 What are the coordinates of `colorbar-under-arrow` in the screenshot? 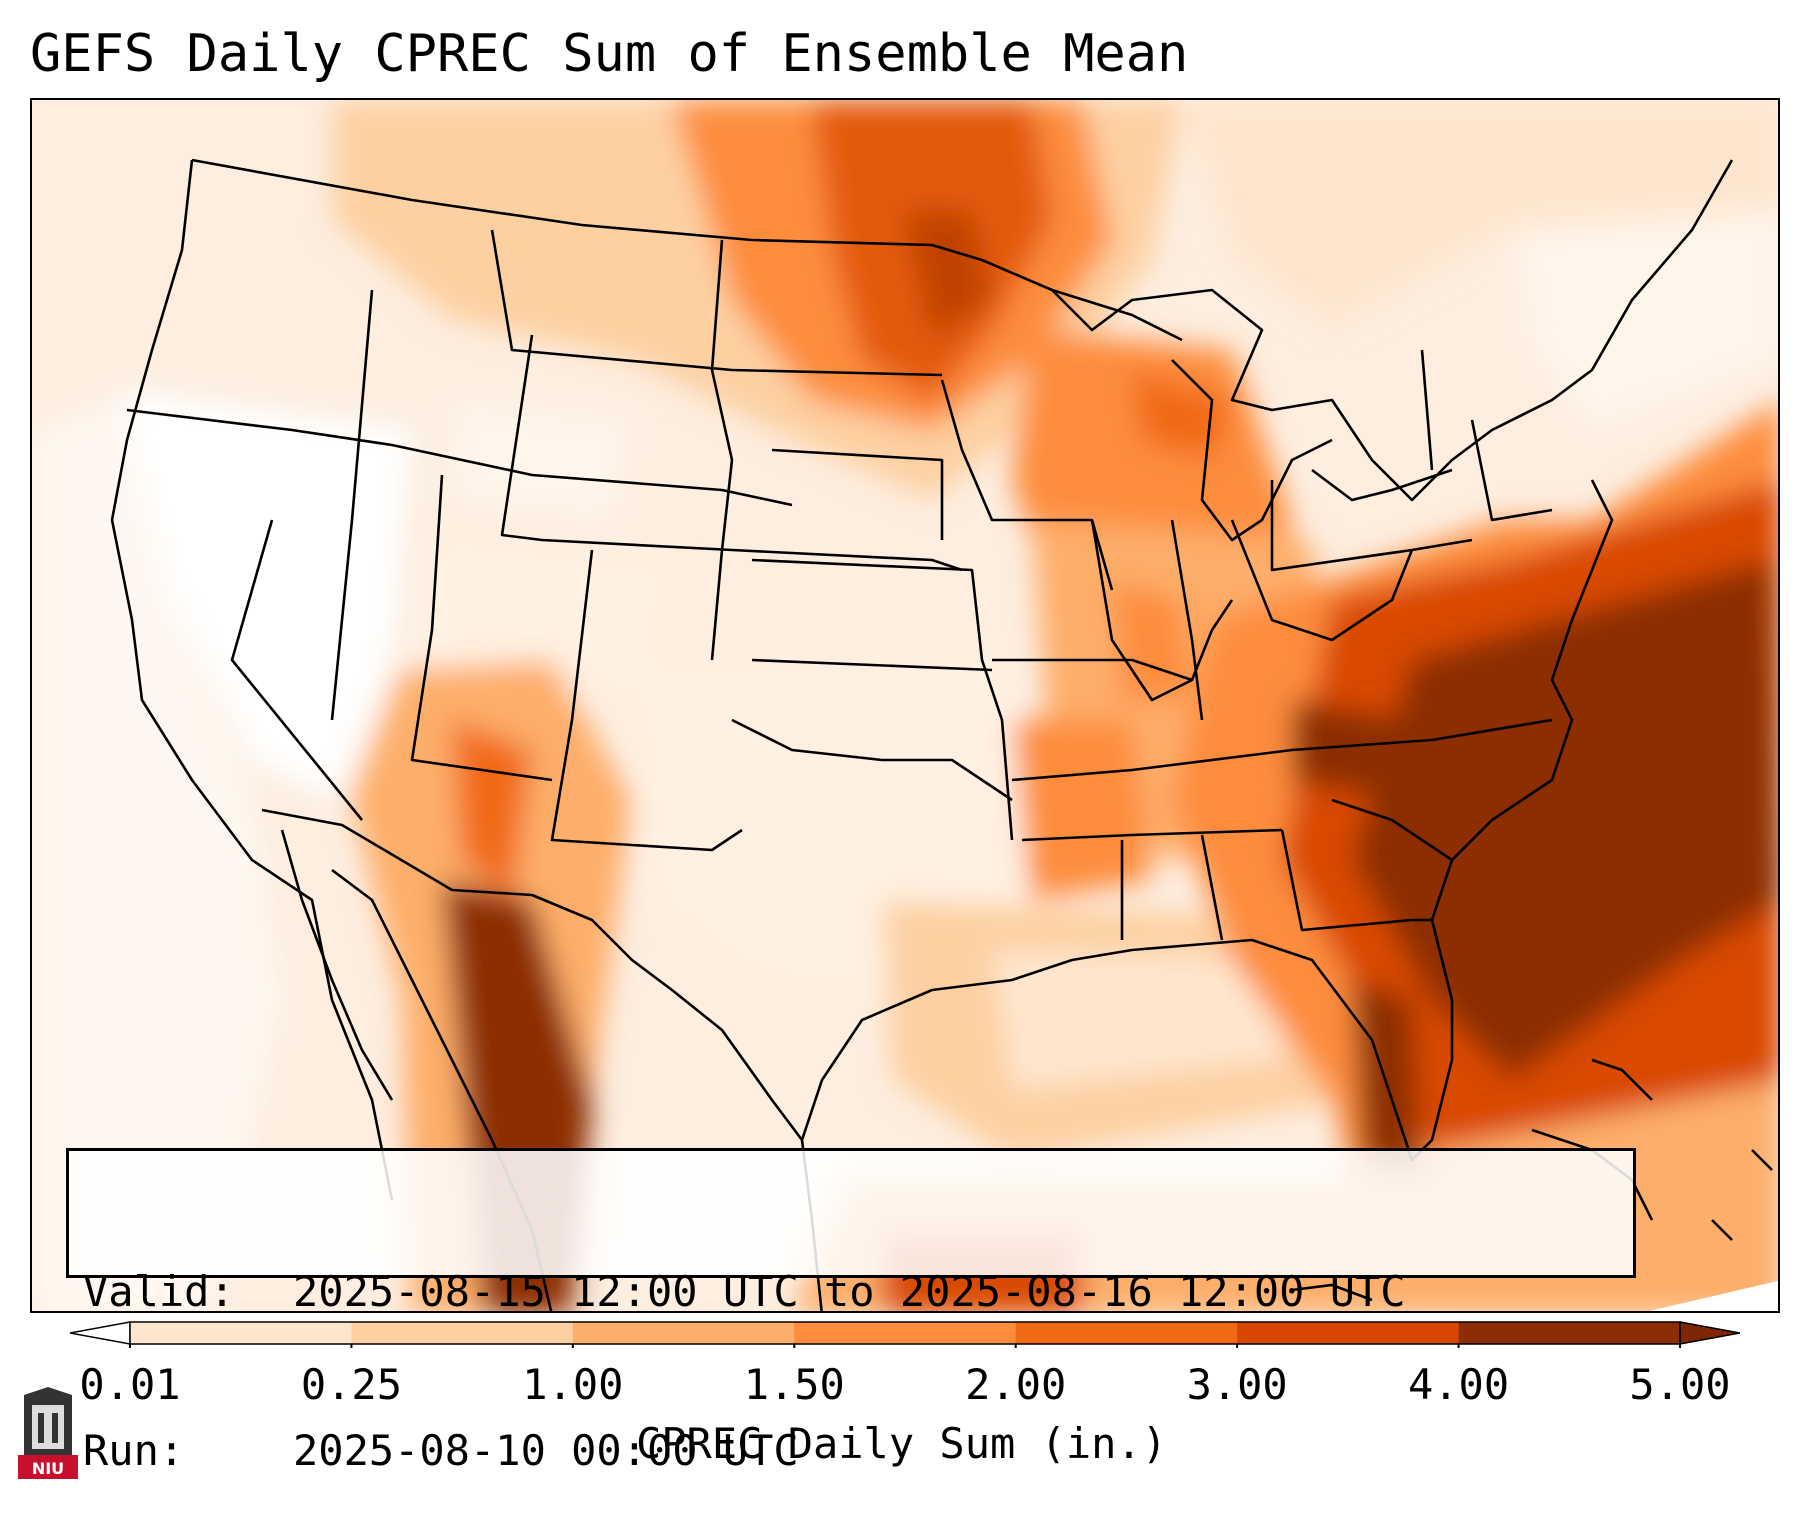 It's located at (100, 1333).